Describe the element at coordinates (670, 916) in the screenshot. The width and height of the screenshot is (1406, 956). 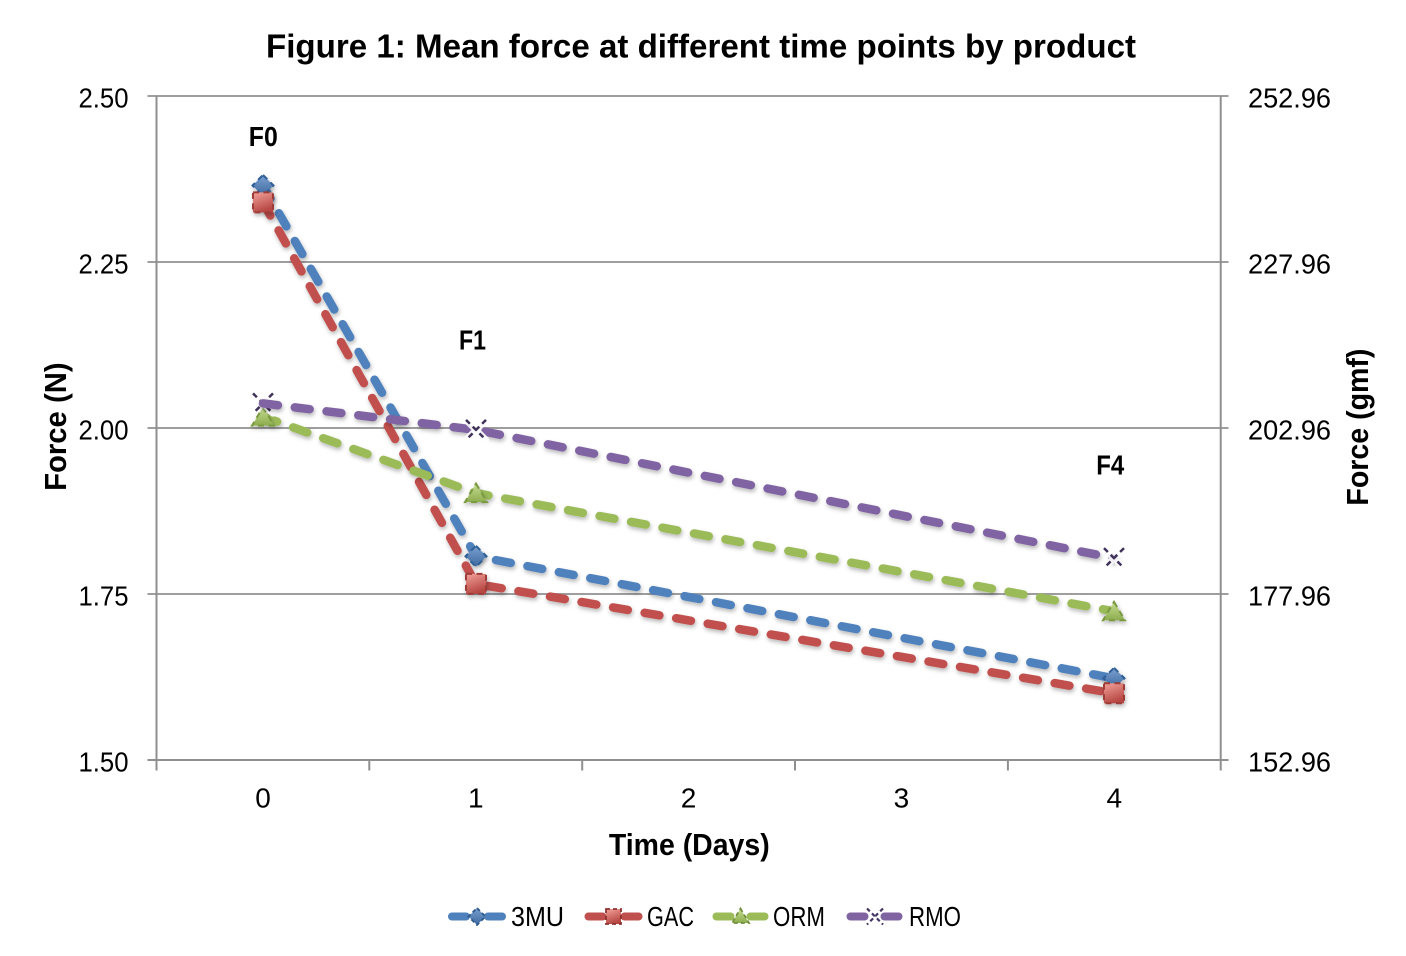
I see `svg-text: GAC` at that location.